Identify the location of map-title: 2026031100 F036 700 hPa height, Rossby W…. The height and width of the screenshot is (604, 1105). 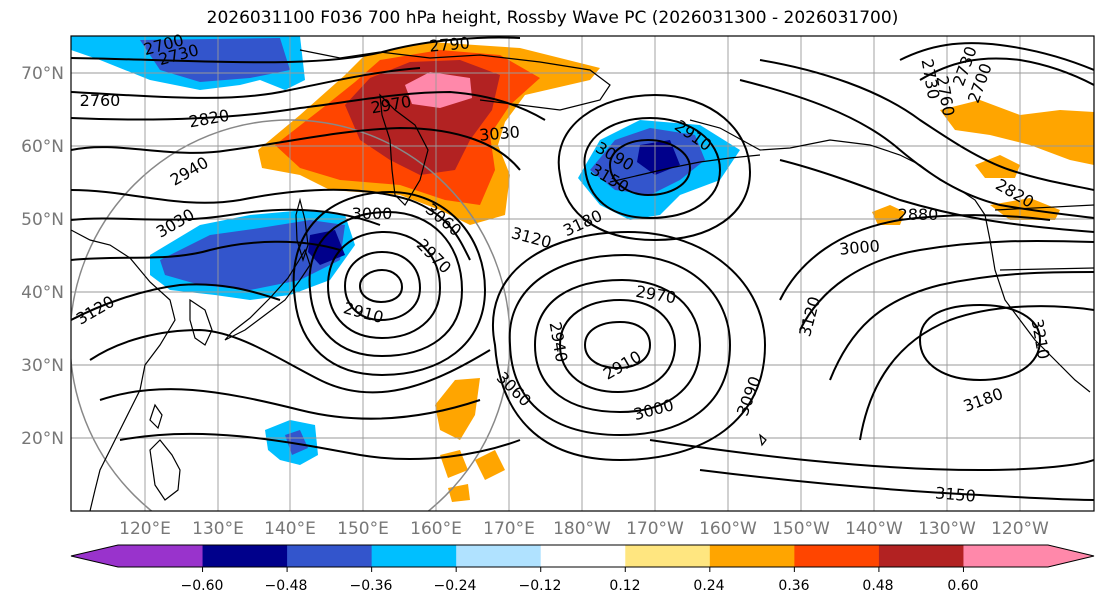
(552, 18).